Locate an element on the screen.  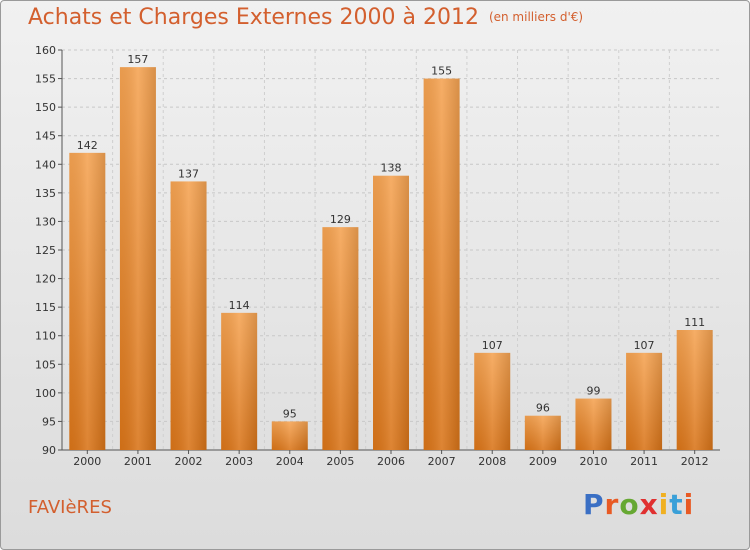
x-tick-label: 2005 is located at coordinates (340, 461).